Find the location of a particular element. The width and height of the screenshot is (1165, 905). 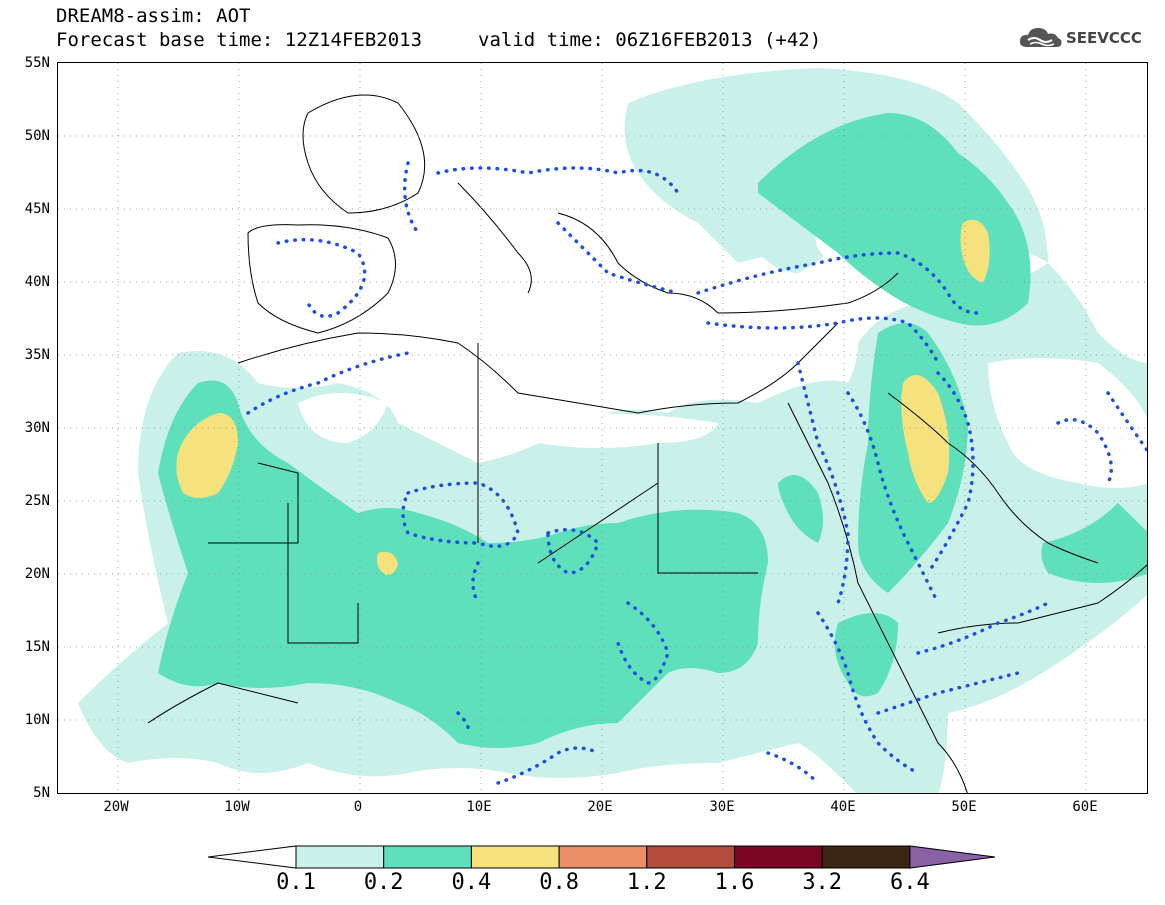

lat-label-55n: 55N is located at coordinates (37, 63).